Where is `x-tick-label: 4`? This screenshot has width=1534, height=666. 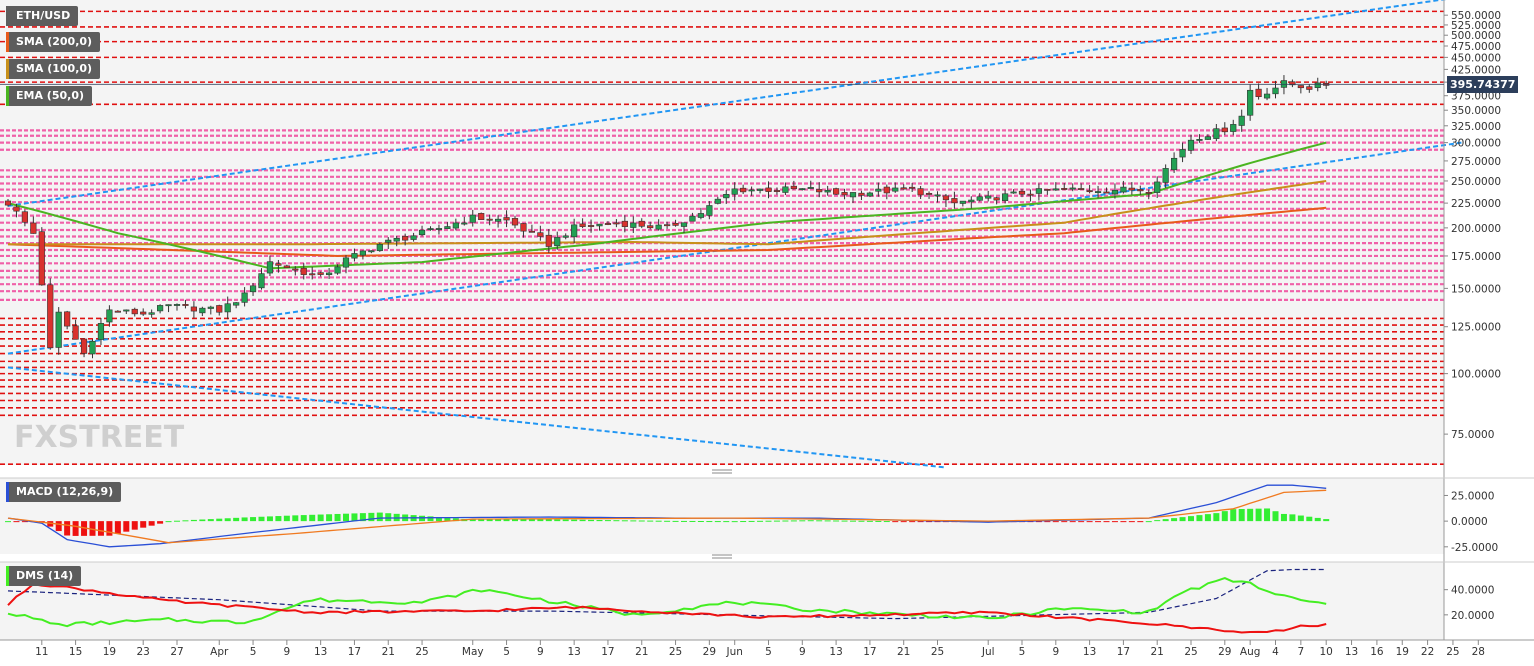 x-tick-label: 4 is located at coordinates (1275, 652).